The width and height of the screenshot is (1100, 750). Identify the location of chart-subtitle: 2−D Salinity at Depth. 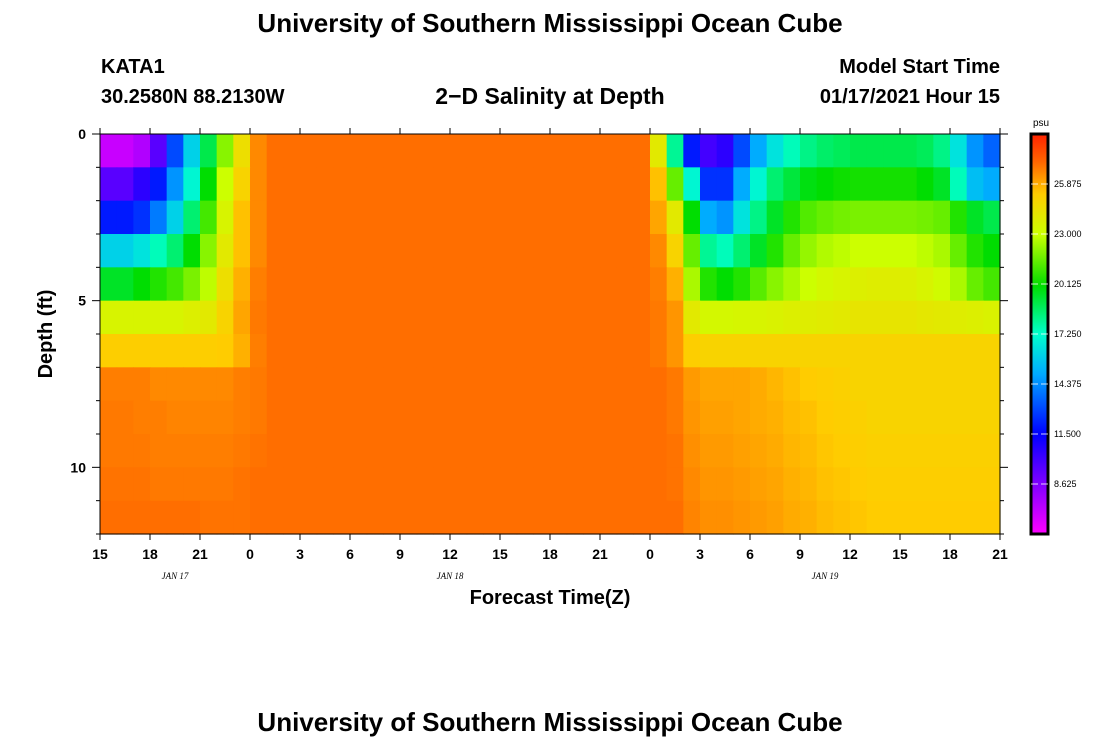
(550, 96).